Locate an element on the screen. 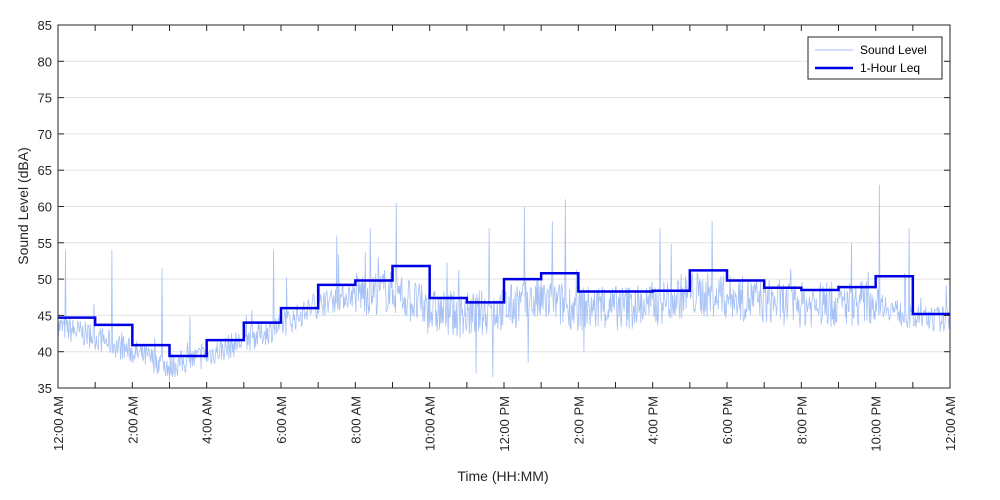 The image size is (1000, 500). x-tick-label: 2:00 PM is located at coordinates (578, 420).